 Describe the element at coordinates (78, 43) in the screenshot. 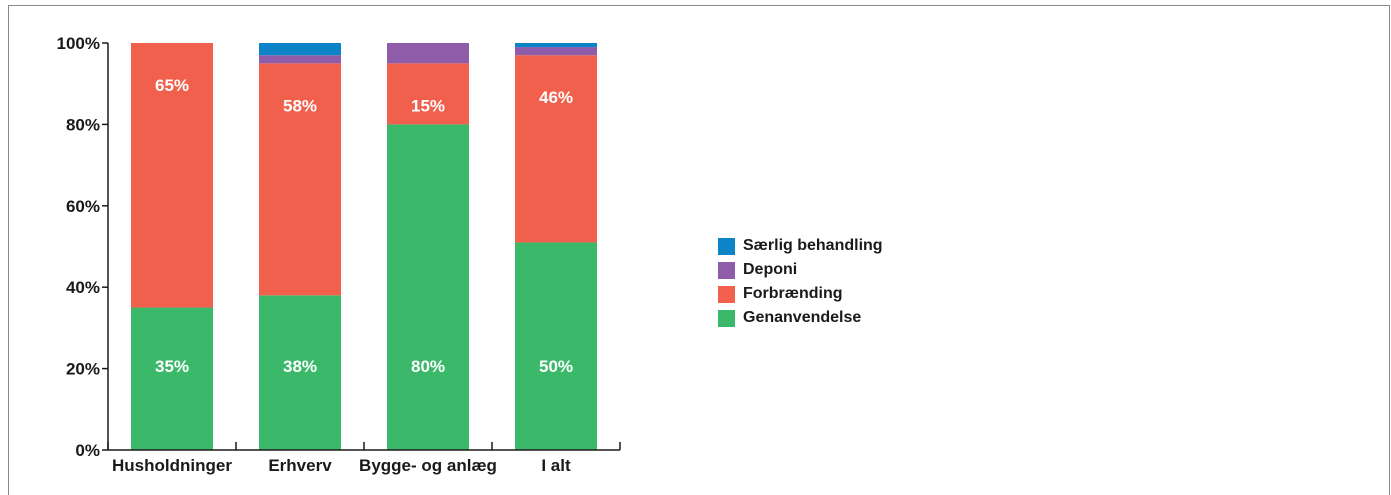

I see `y-tick-label: 100%` at that location.